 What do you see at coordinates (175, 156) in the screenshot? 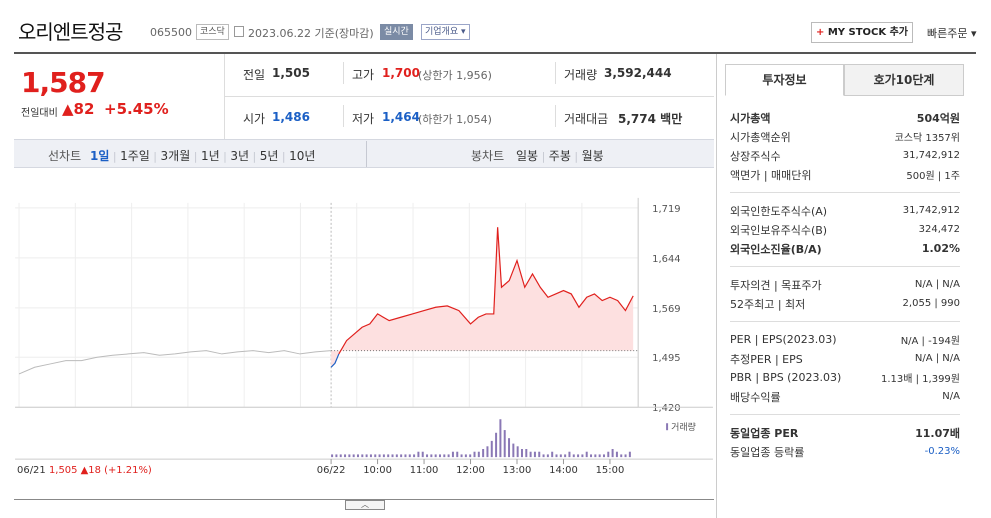
I see `range-tab: 3개월` at bounding box center [175, 156].